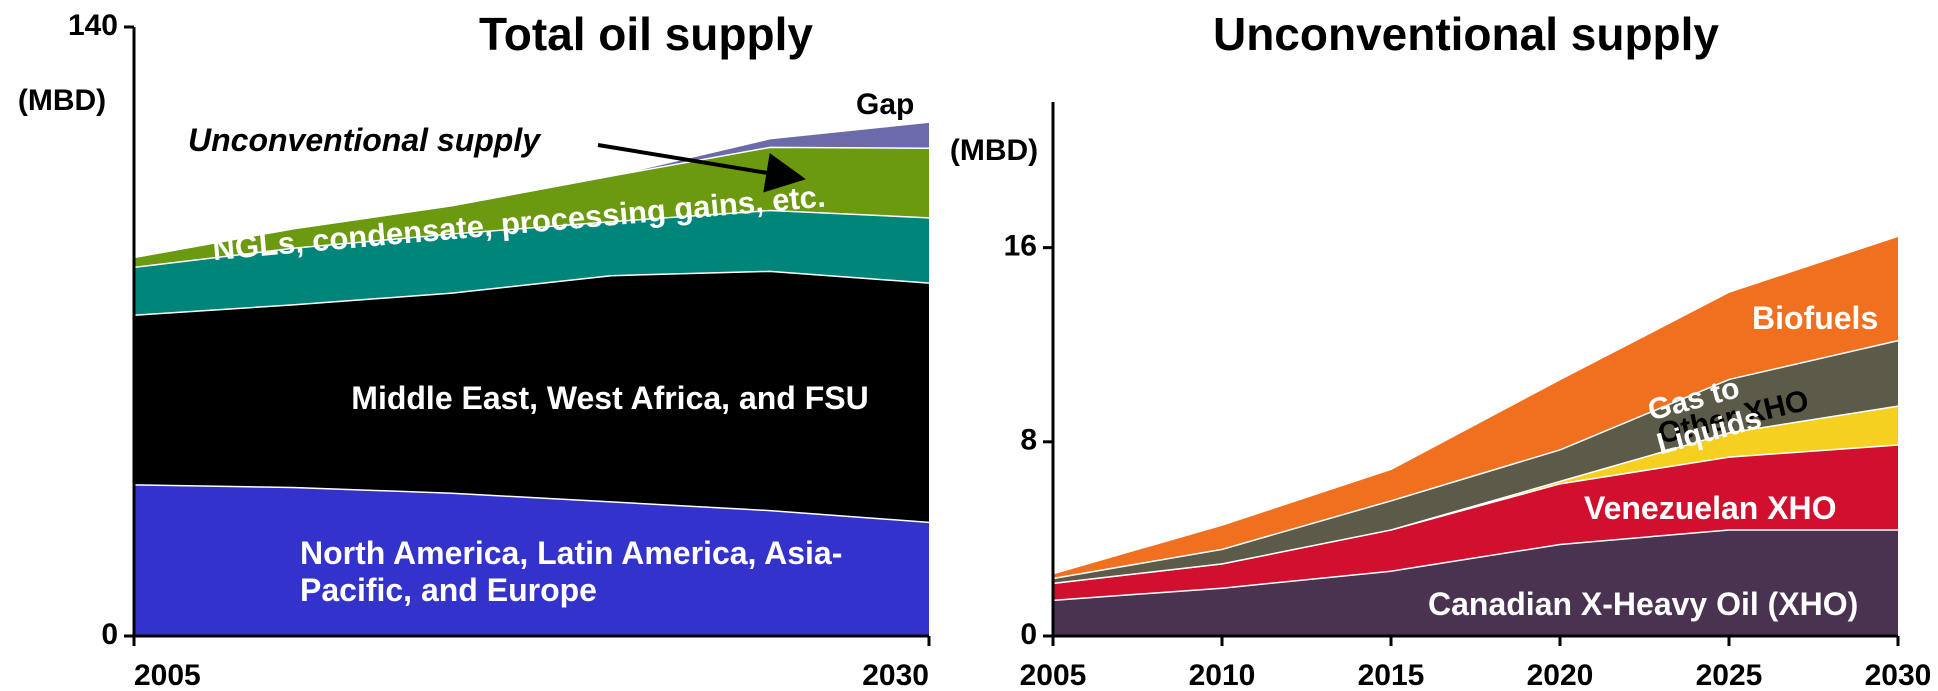 This screenshot has width=1938, height=691. I want to click on series-label: Middle East, West Africa, and FSU, so click(610, 398).